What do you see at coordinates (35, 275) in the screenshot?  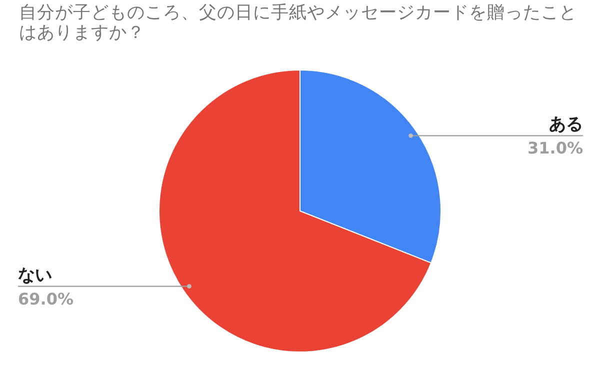 I see `slice-label: ない` at bounding box center [35, 275].